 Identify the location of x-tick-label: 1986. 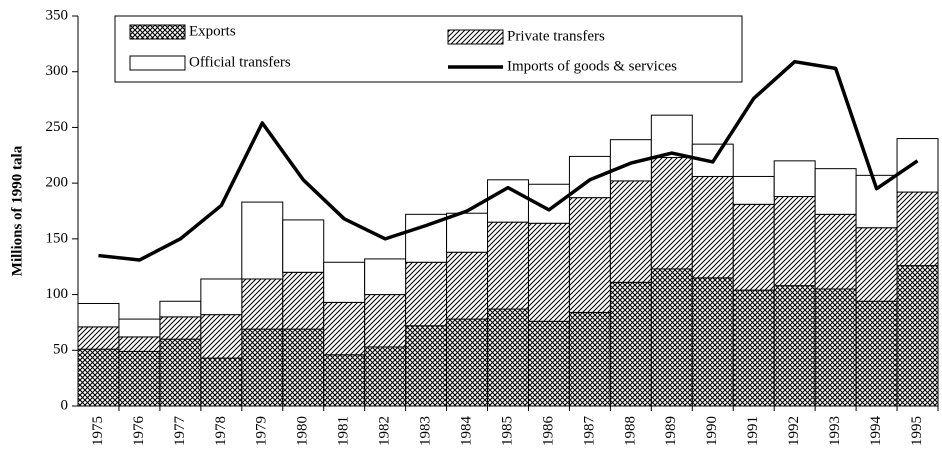
(548, 431).